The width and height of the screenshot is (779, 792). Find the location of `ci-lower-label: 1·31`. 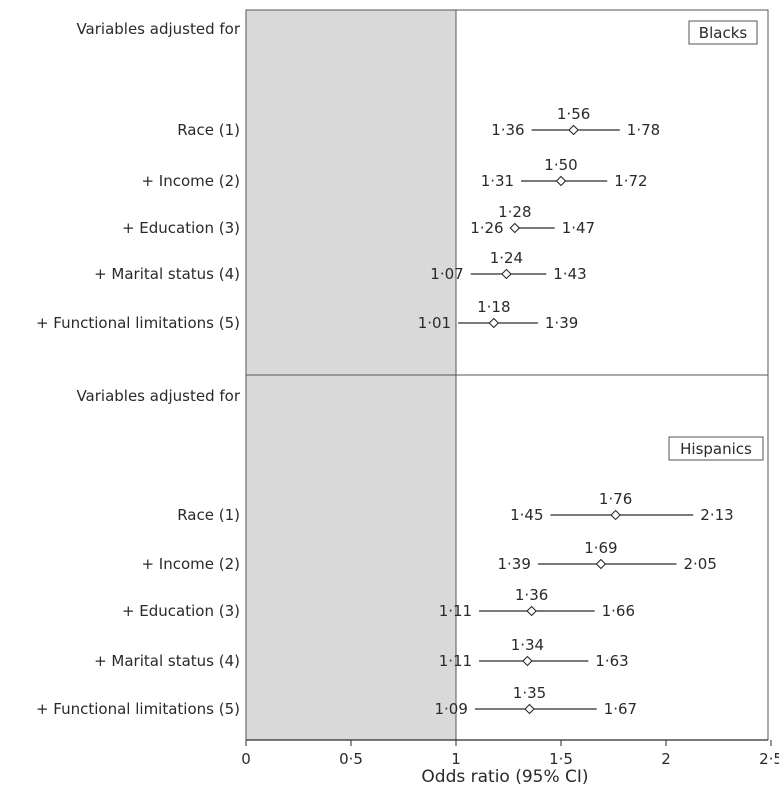

ci-lower-label: 1·31 is located at coordinates (497, 181).